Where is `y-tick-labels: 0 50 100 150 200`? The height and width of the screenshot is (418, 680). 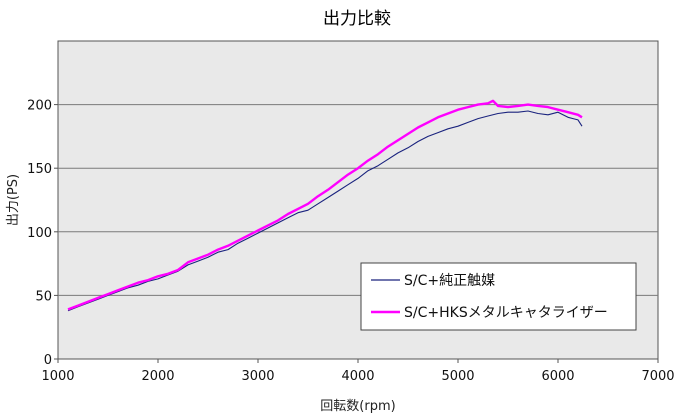 y-tick-labels: 0 50 100 150 200 is located at coordinates (42, 233).